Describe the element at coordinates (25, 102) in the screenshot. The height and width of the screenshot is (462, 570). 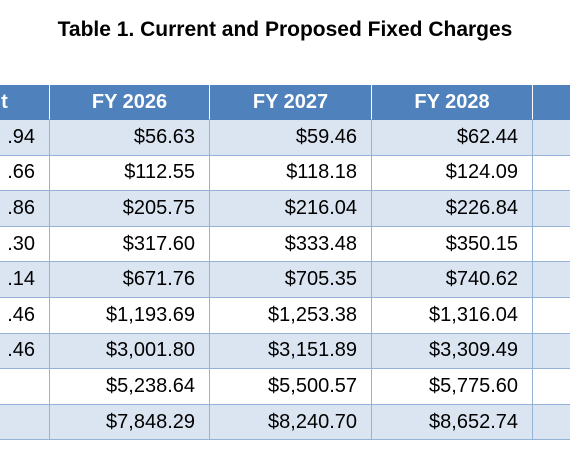
I see `header-cell: t` at that location.